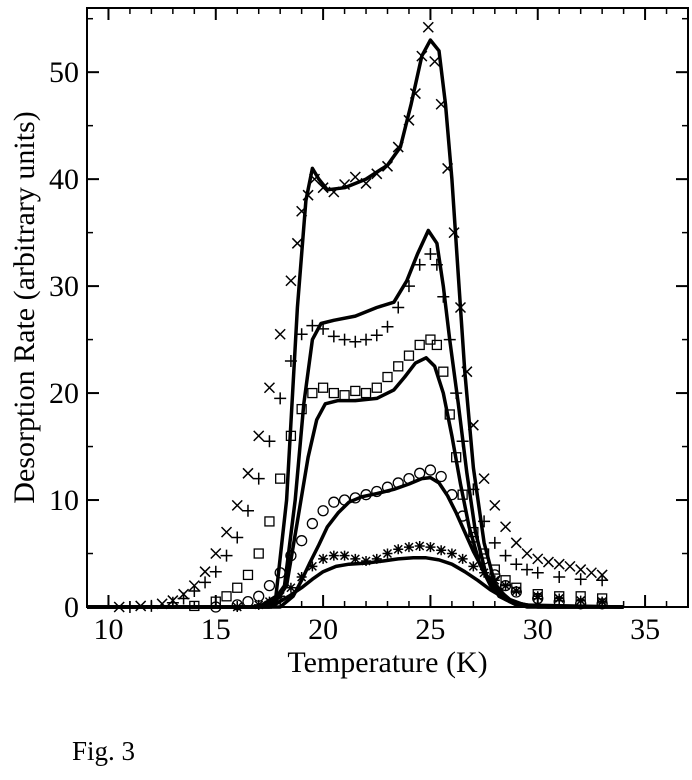  What do you see at coordinates (71, 607) in the screenshot?
I see `y-tick-label: 0` at bounding box center [71, 607].